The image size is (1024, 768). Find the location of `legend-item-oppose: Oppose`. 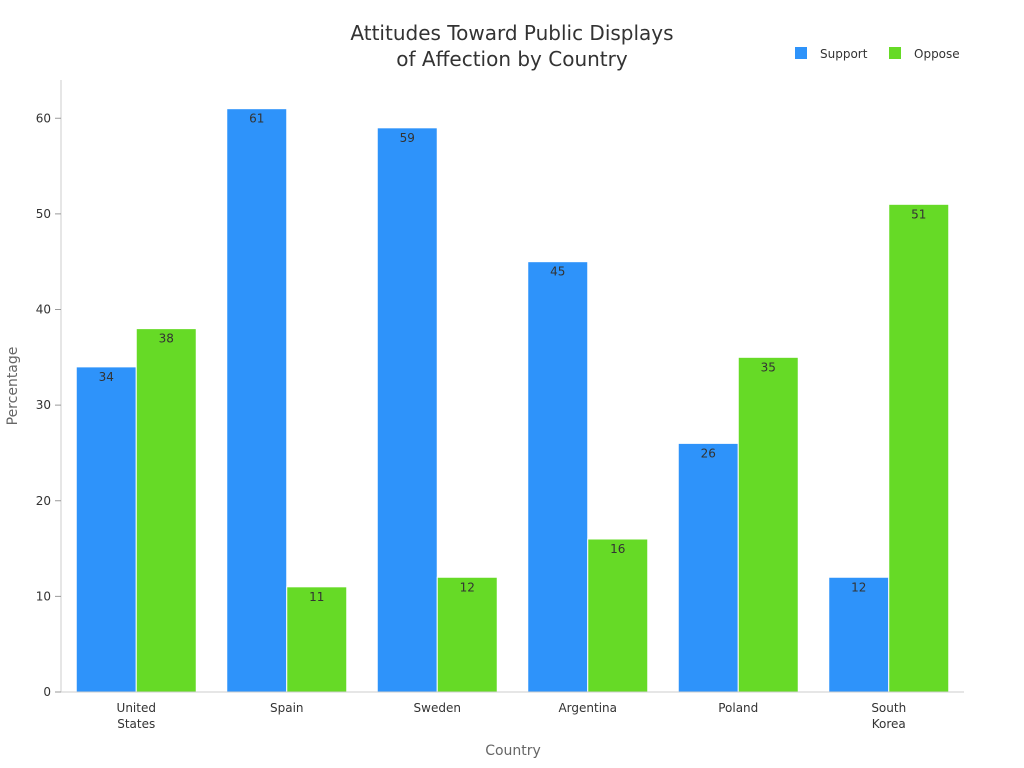

legend-item-oppose: Oppose is located at coordinates (924, 54).